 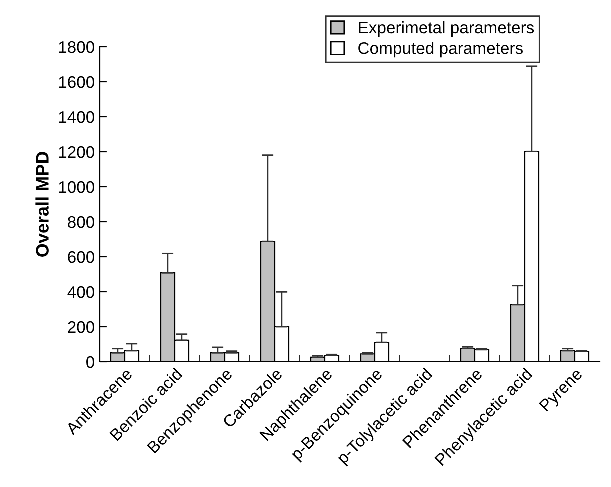 What do you see at coordinates (440, 50) in the screenshot?
I see `legend-label: Computed parameters` at bounding box center [440, 50].